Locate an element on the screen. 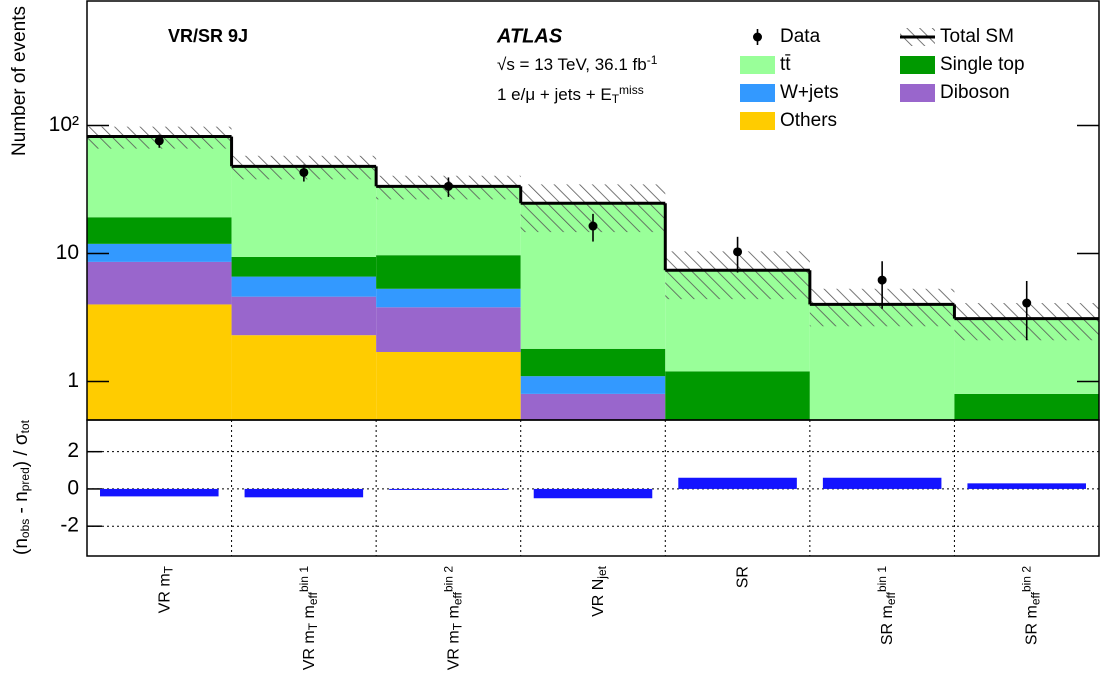  text-part: SR is located at coordinates (743, 577).